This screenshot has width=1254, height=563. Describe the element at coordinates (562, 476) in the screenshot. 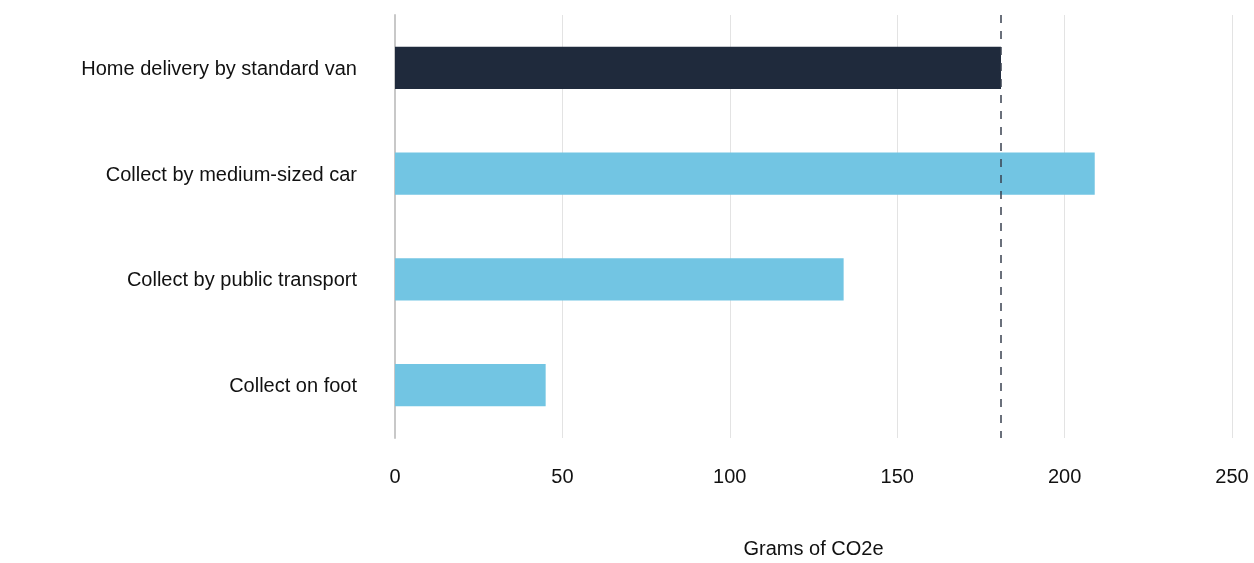

I see `x-tick-label: 50` at that location.